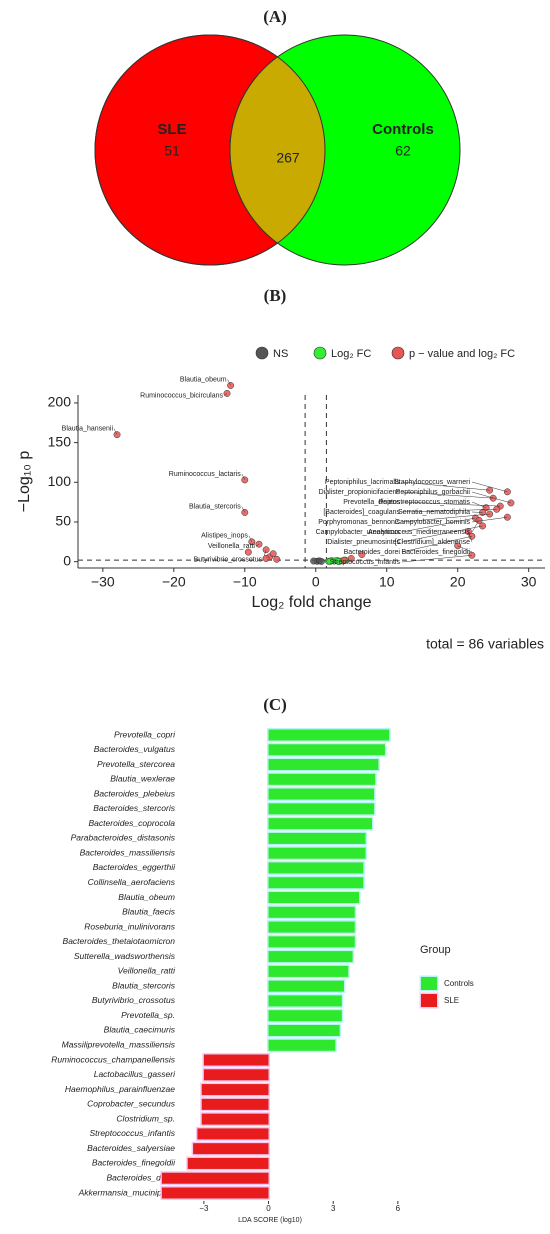 The image size is (550, 1234). What do you see at coordinates (275, 704) in the screenshot?
I see `panel-label: (C)` at bounding box center [275, 704].